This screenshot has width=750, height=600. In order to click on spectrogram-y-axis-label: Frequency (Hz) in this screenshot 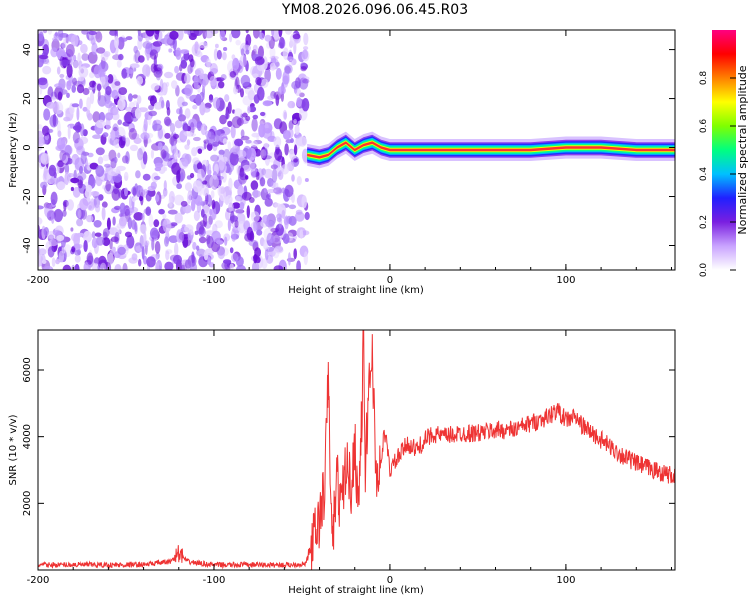, I will do `click(13, 150)`.